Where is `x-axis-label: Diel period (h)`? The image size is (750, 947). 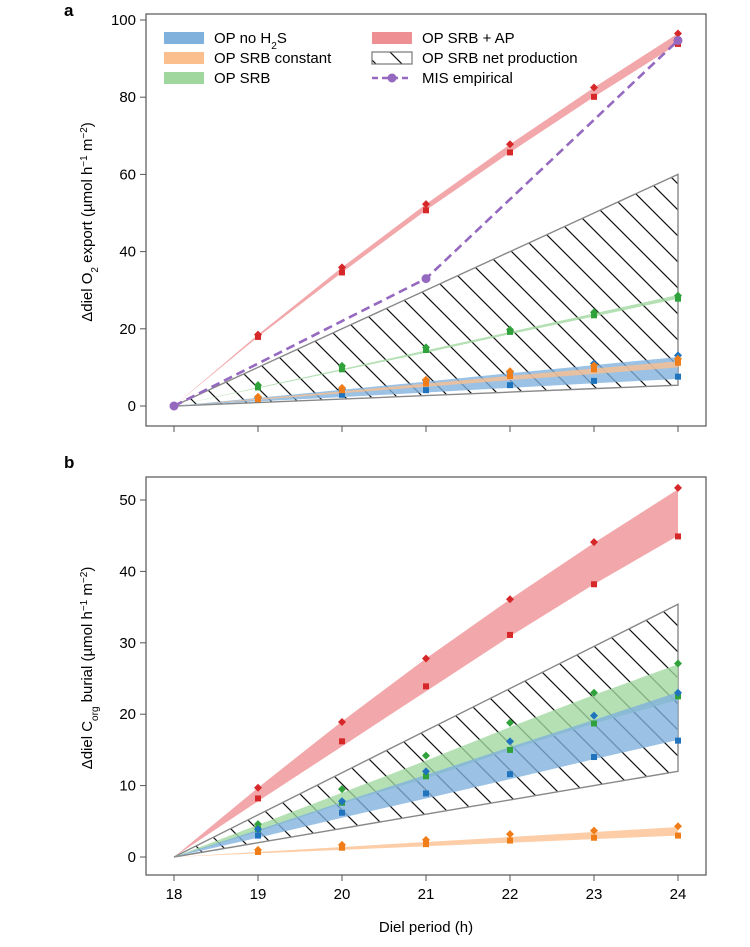
x-axis-label: Diel period (h) is located at coordinates (426, 927).